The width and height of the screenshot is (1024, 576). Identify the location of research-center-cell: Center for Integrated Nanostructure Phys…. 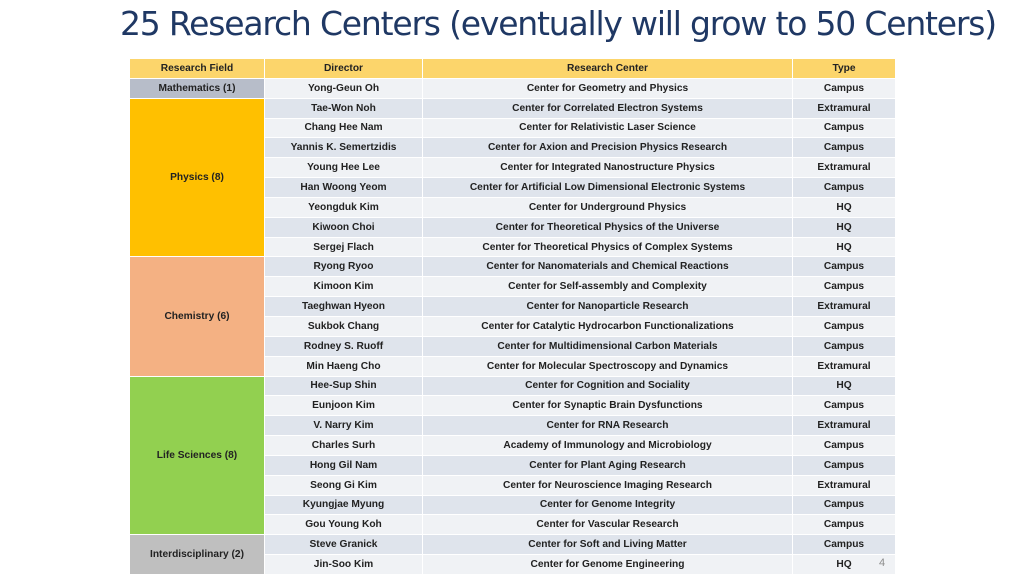
(607, 168).